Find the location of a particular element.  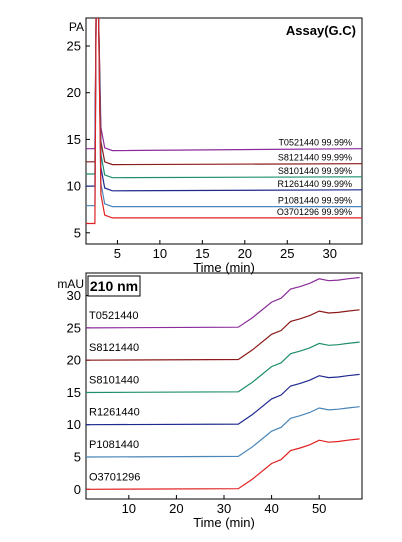

chart-title: 210 nm is located at coordinates (114, 286).